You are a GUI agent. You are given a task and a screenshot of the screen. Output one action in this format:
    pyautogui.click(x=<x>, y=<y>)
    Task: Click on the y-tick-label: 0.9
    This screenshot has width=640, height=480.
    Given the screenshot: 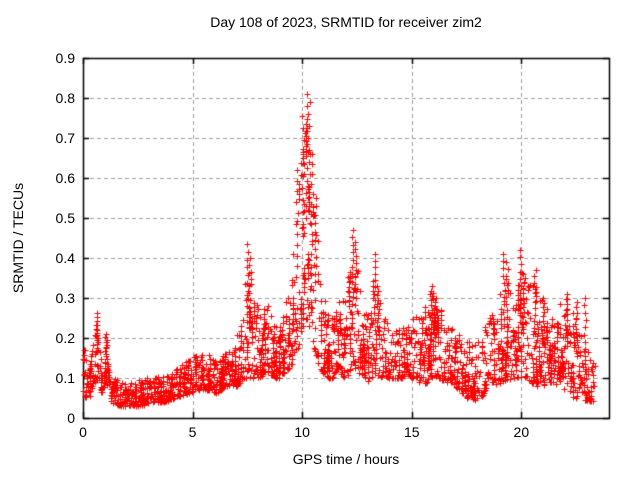 What is the action you would take?
    pyautogui.click(x=65, y=58)
    